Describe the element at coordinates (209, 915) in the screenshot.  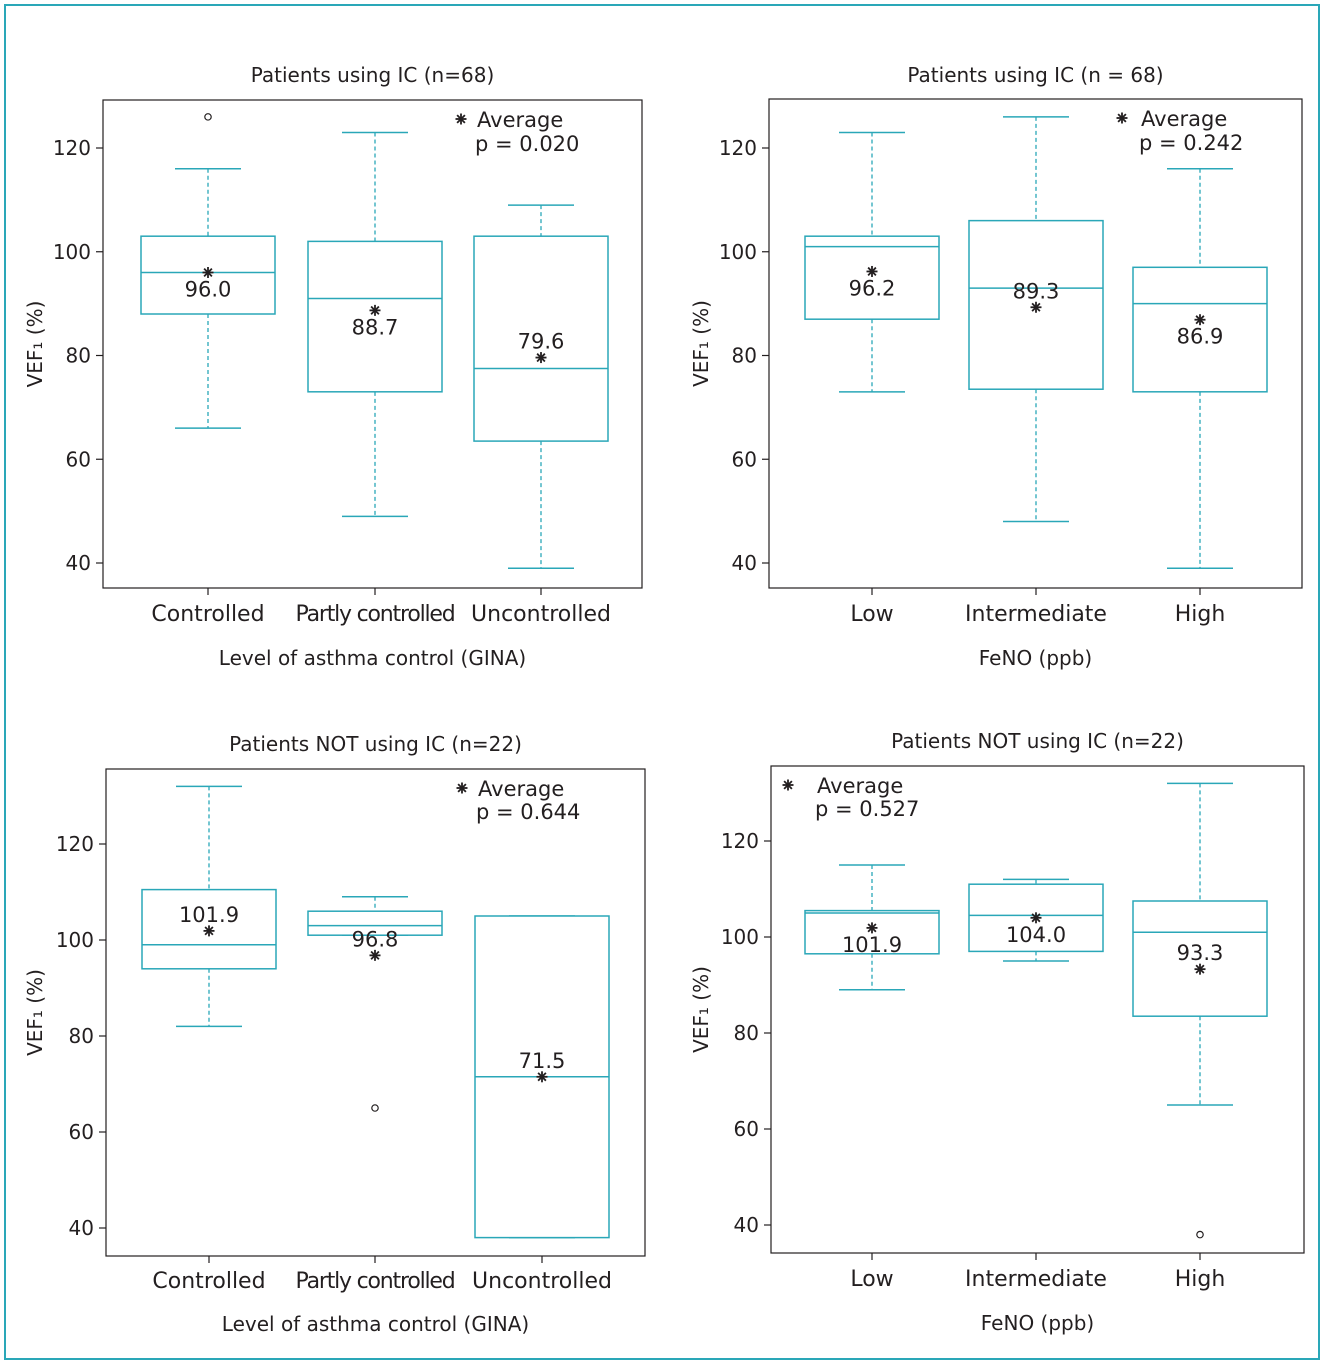
I see `mean-value-label: 101.9` at that location.